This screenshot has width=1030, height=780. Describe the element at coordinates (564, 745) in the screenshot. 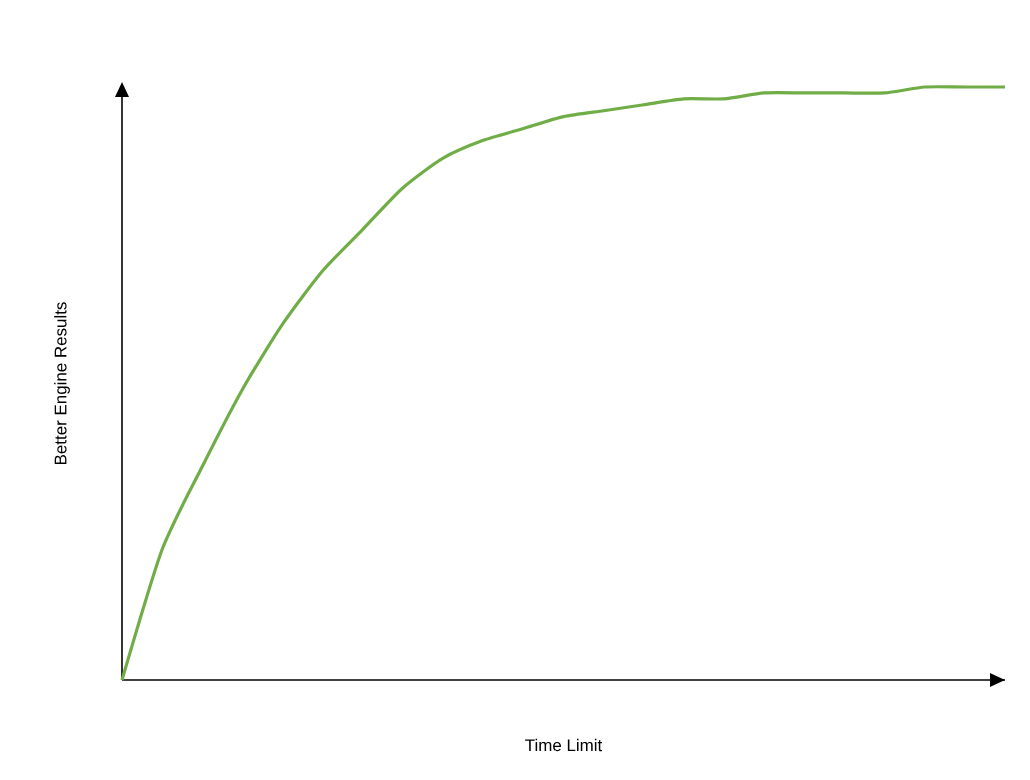

I see `x-axis-title: Time Limit` at that location.